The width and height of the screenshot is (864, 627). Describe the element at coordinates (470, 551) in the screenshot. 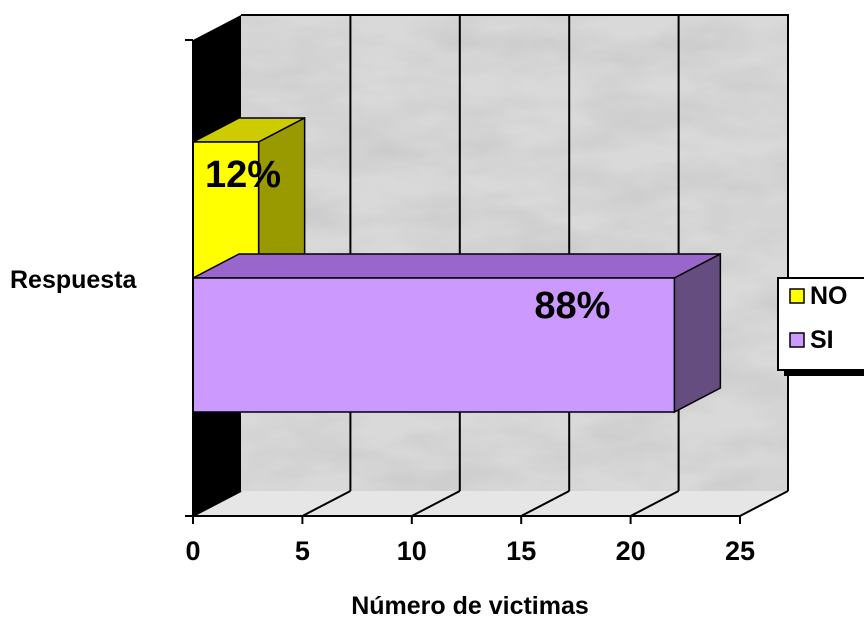

I see `x-tick-labels: 0 5 10 15 20 25` at that location.